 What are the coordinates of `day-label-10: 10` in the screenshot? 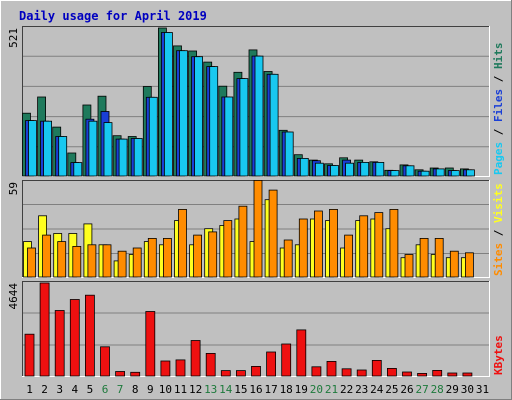 It's located at (165, 389).